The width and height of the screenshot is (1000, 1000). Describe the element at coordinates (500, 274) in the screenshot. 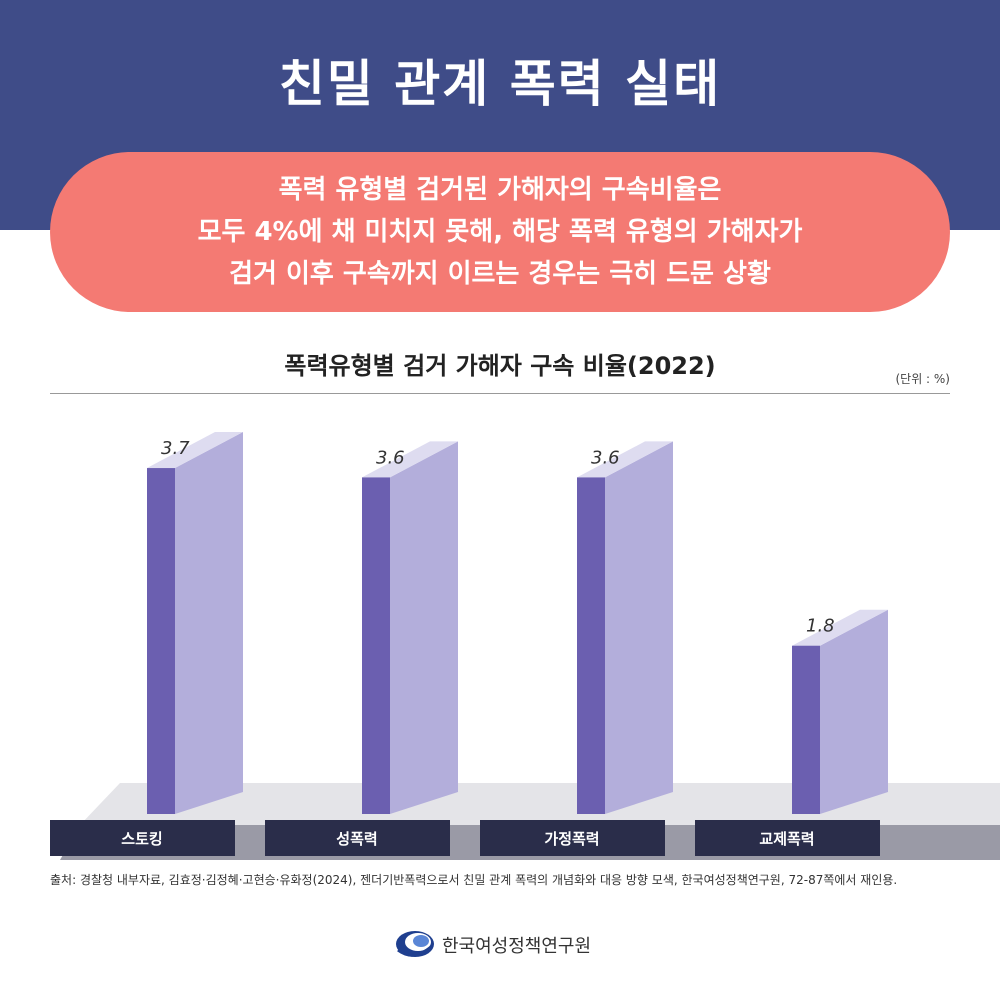

I see `callout-line-3: 검거 이후 구속까지 이르는 경우는 극히 드문 상황` at that location.